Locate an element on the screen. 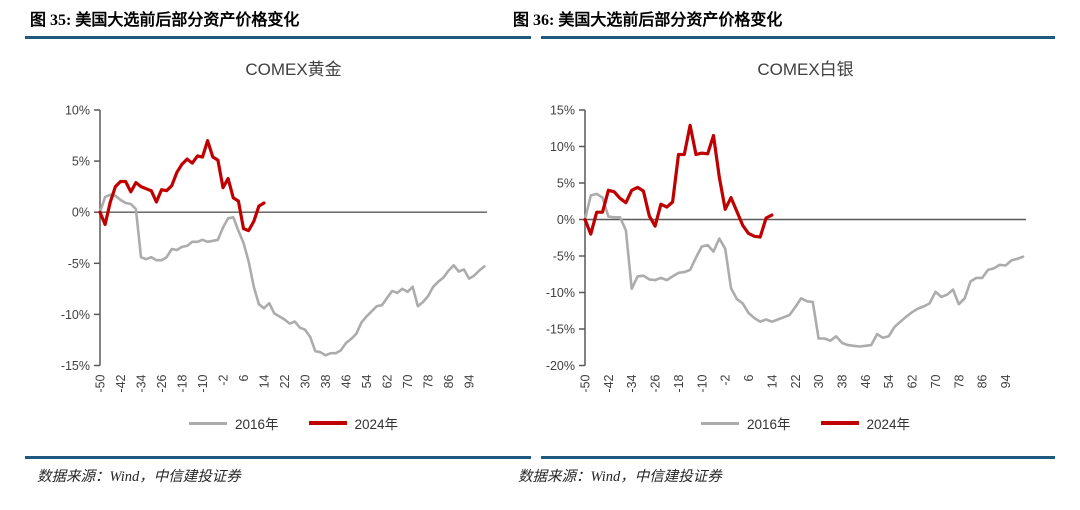  chart-legend-gold: 2016年 2024年 is located at coordinates (293, 423).